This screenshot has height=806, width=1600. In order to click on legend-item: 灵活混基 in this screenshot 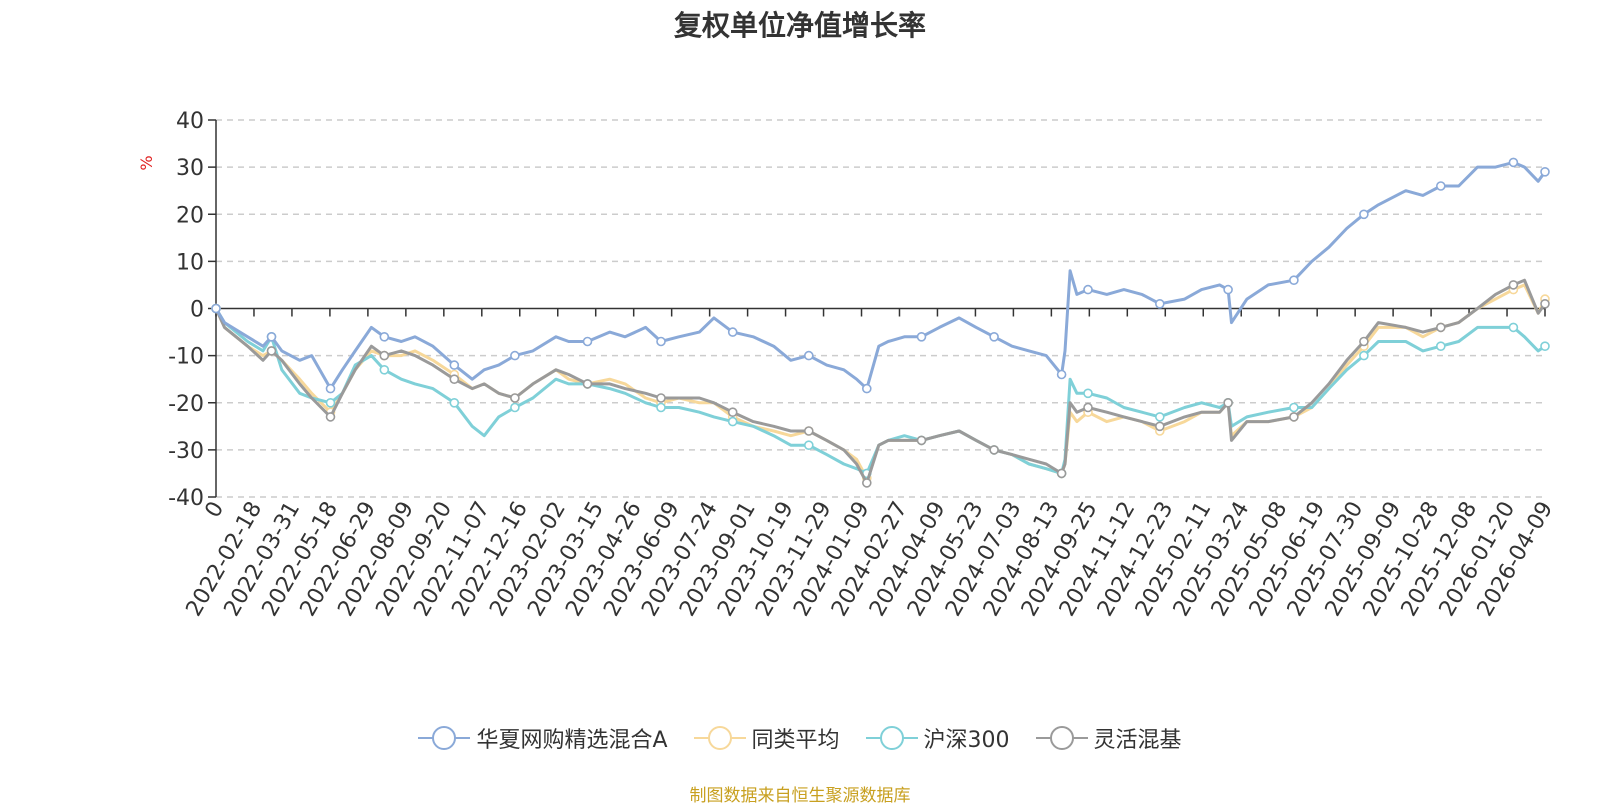, I will do `click(1108, 738)`.